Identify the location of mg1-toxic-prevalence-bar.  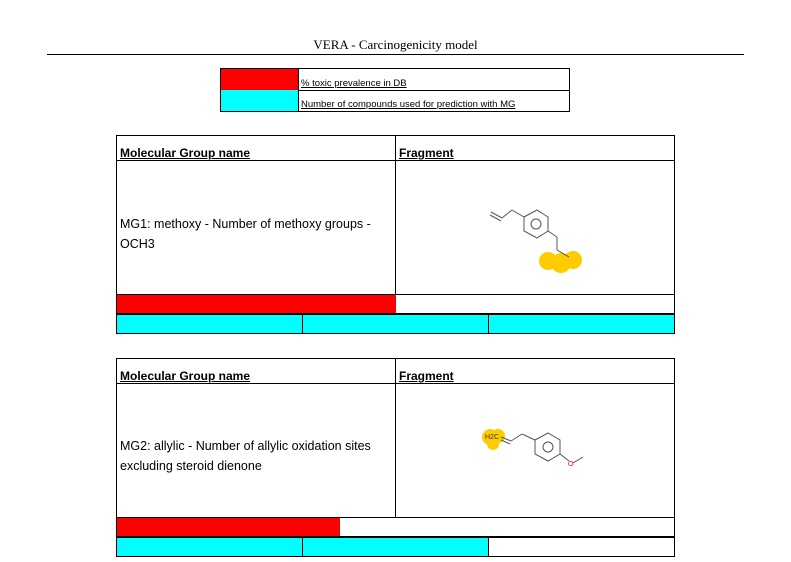
(395, 304).